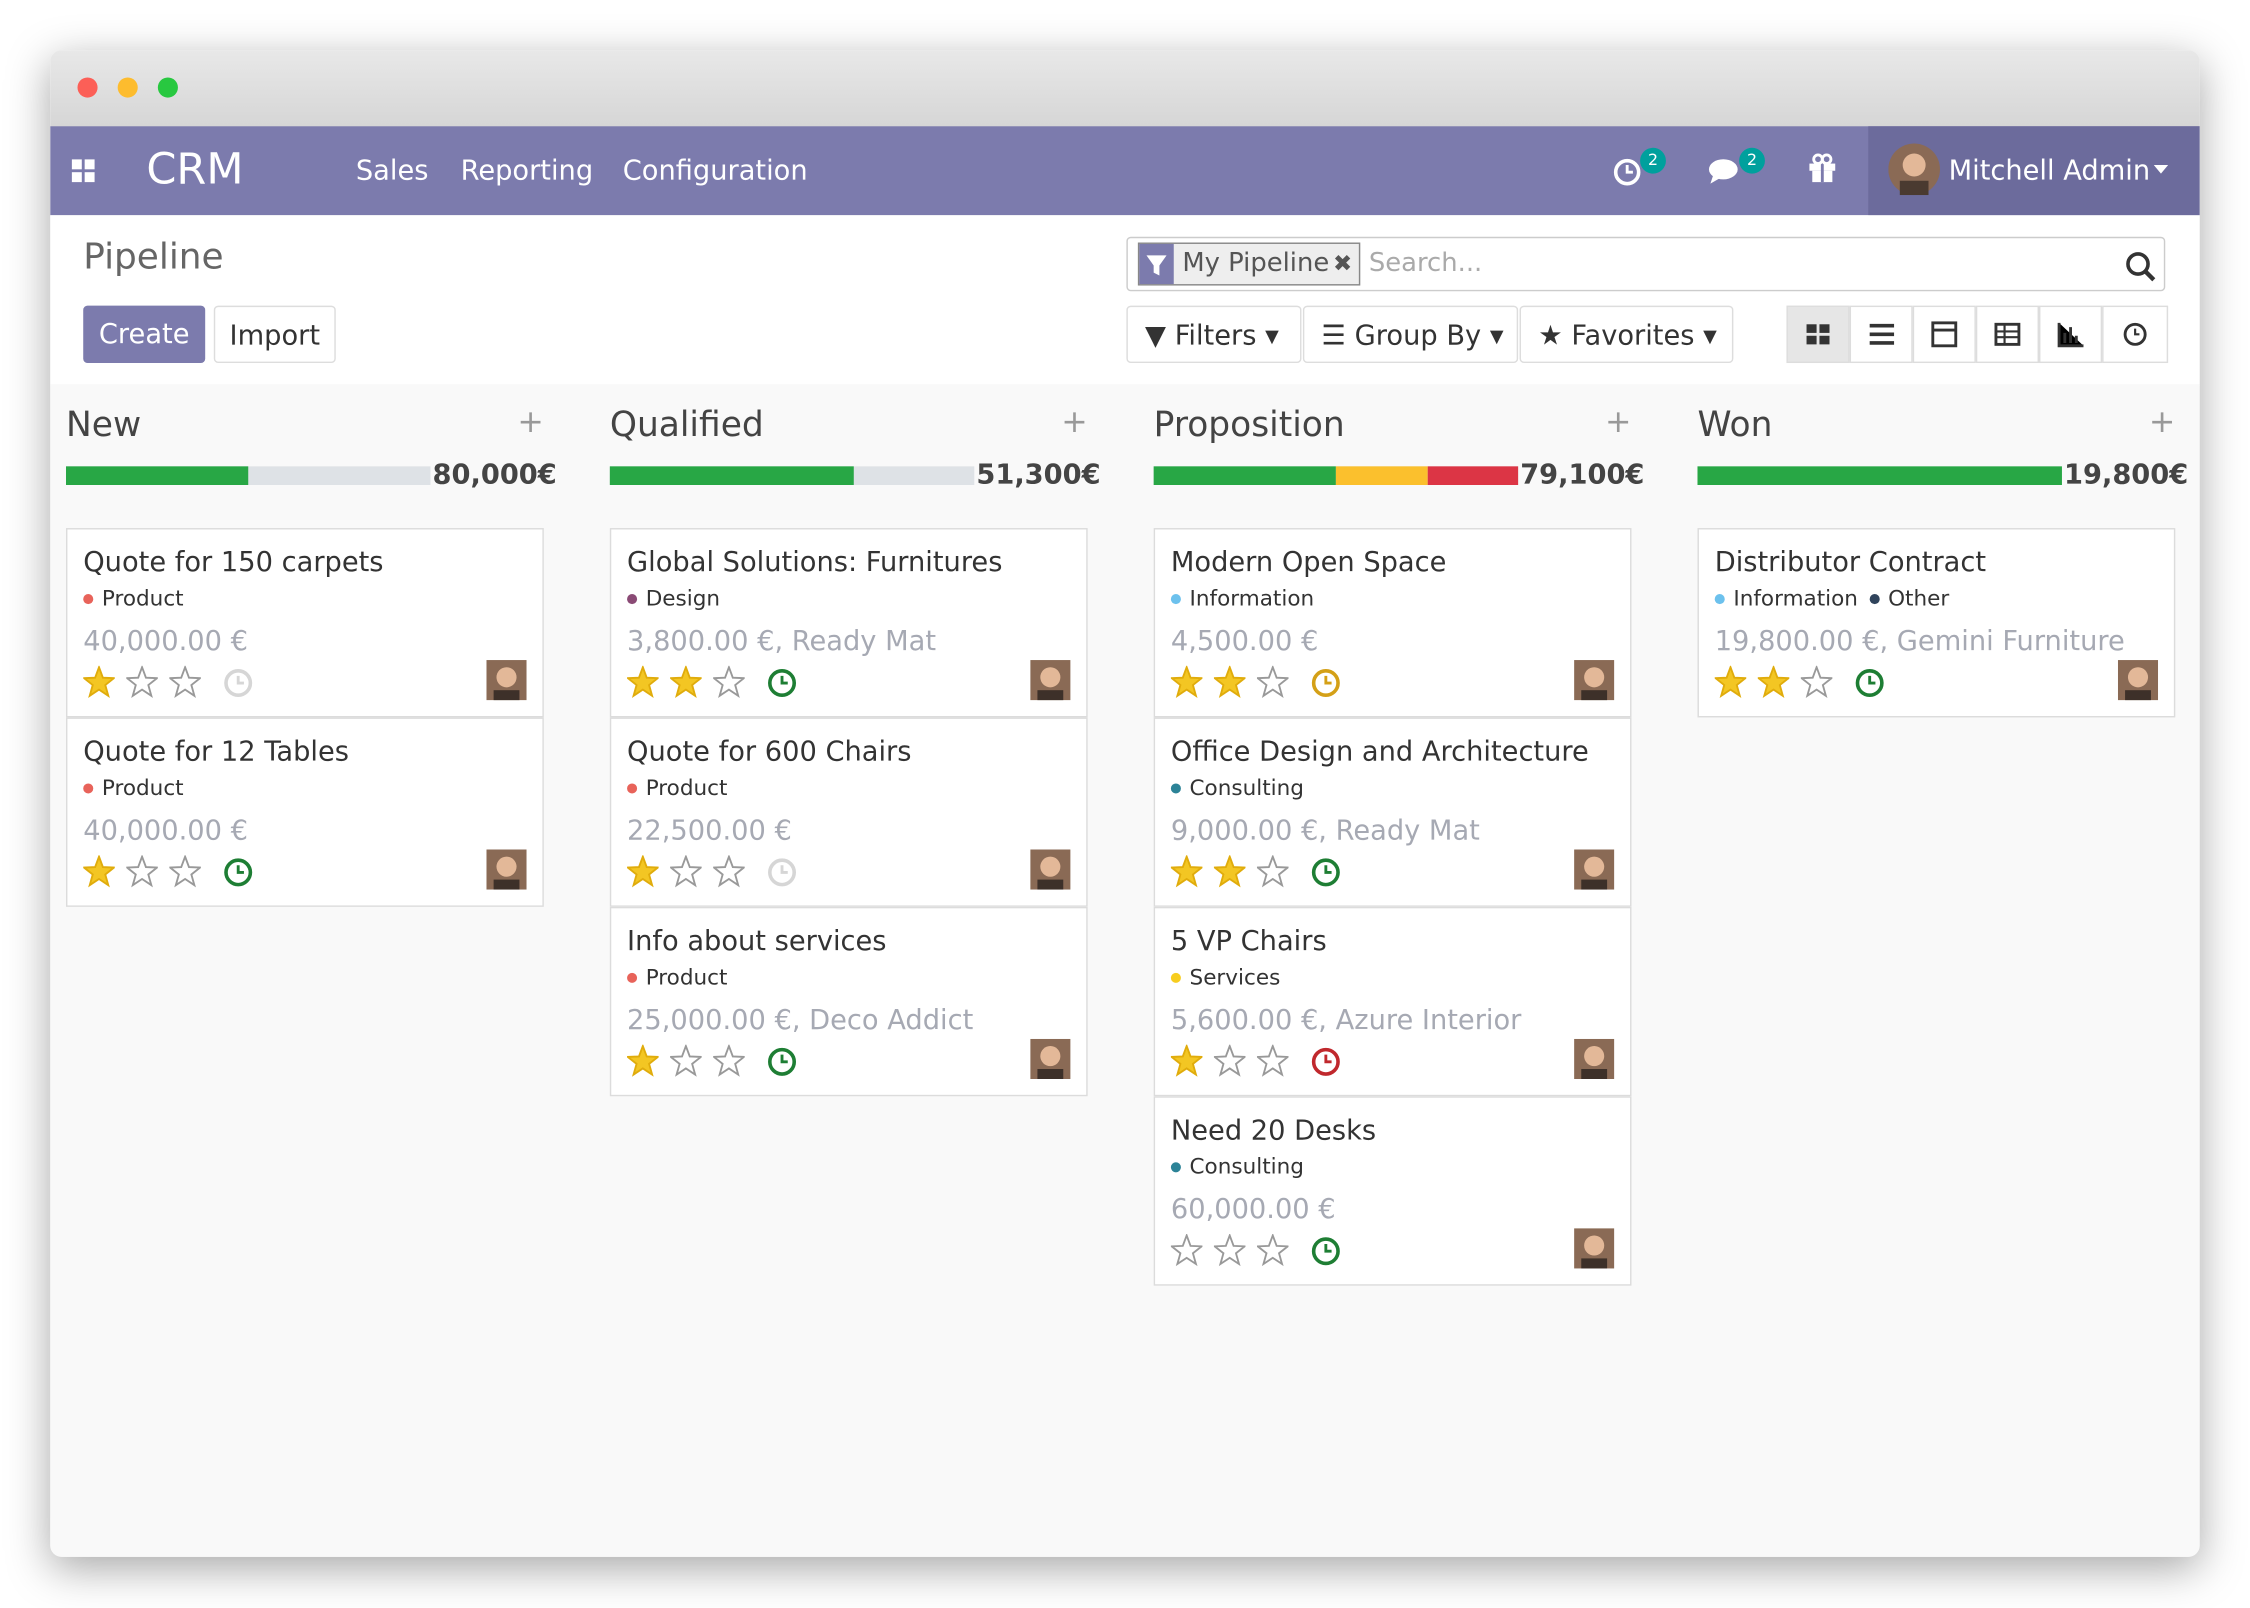 Image resolution: width=2250 pixels, height=1608 pixels. I want to click on column-total: 51,300€, so click(1038, 475).